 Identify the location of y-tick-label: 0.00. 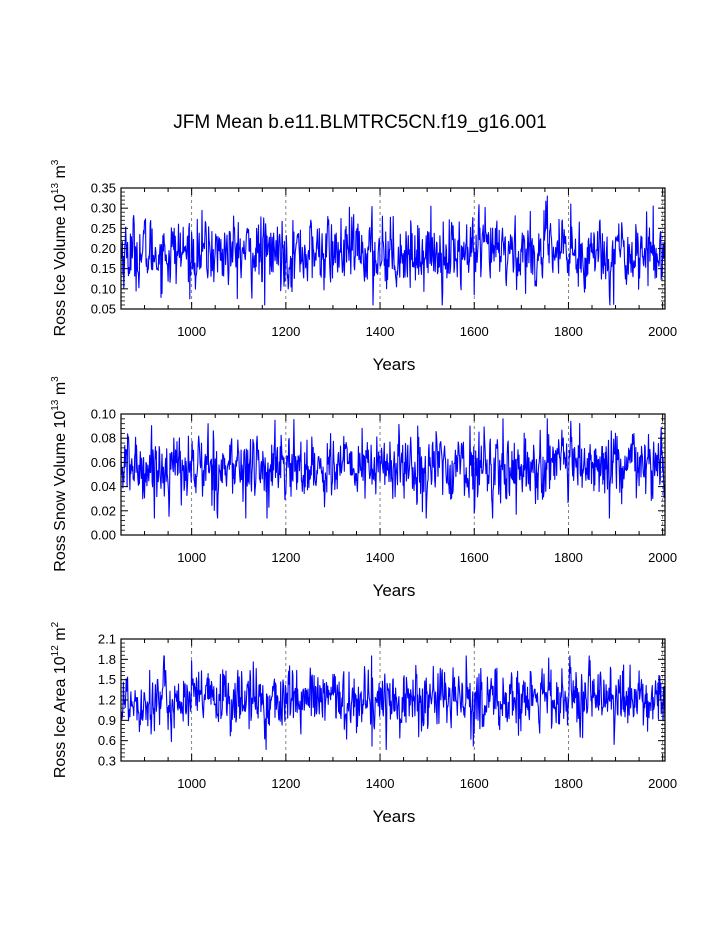
(103, 535).